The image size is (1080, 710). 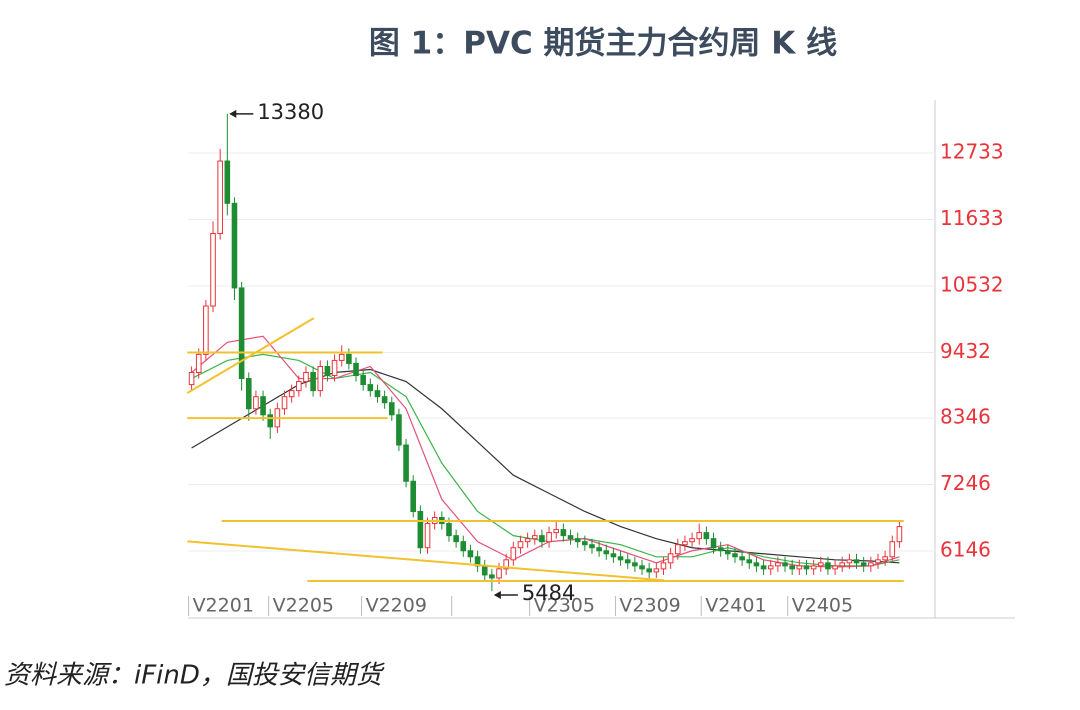 I want to click on source-note: 资料来源：iFinD，国投安信期货, so click(x=194, y=676).